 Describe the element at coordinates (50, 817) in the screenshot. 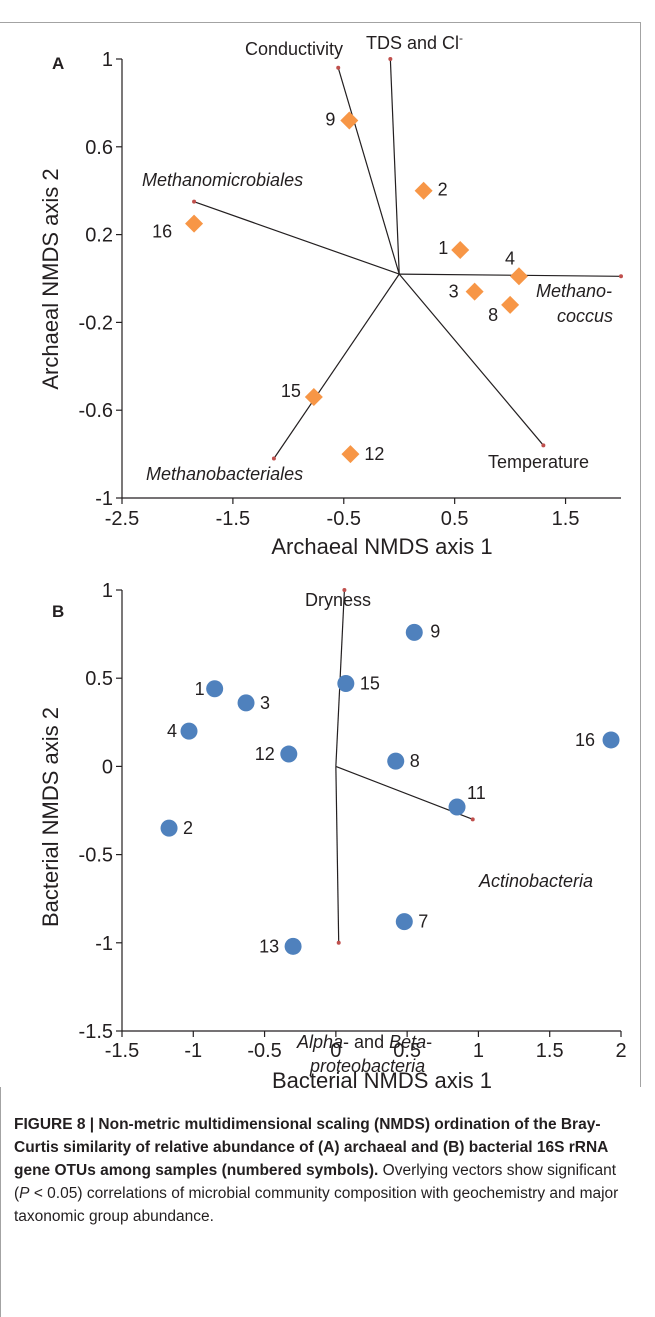

I see `y-axis-title-b: Bacterial NMDS axis 2` at that location.